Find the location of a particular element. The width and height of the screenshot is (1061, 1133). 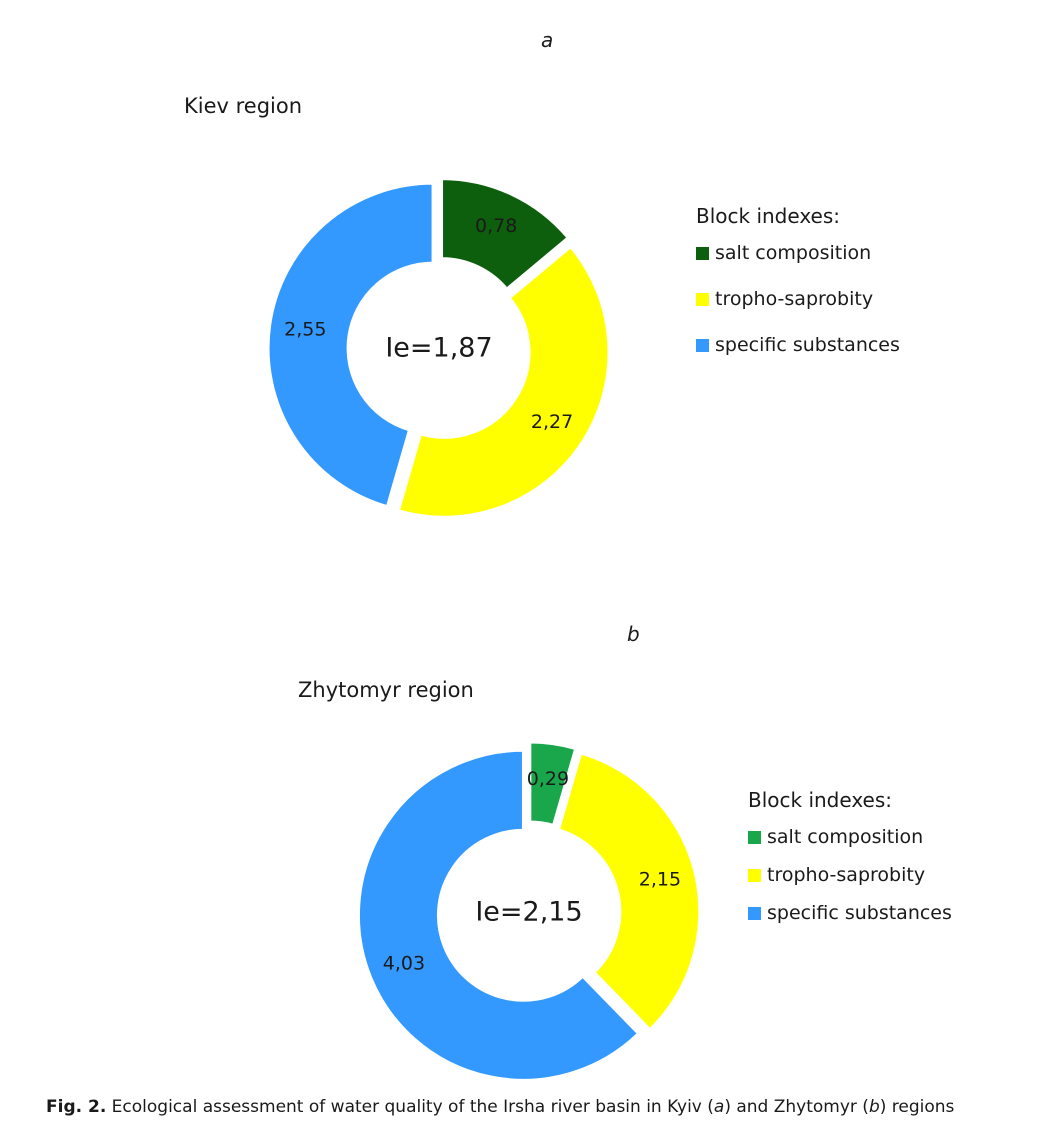

data-label-tropho-saprobity: 2,27 is located at coordinates (552, 422).